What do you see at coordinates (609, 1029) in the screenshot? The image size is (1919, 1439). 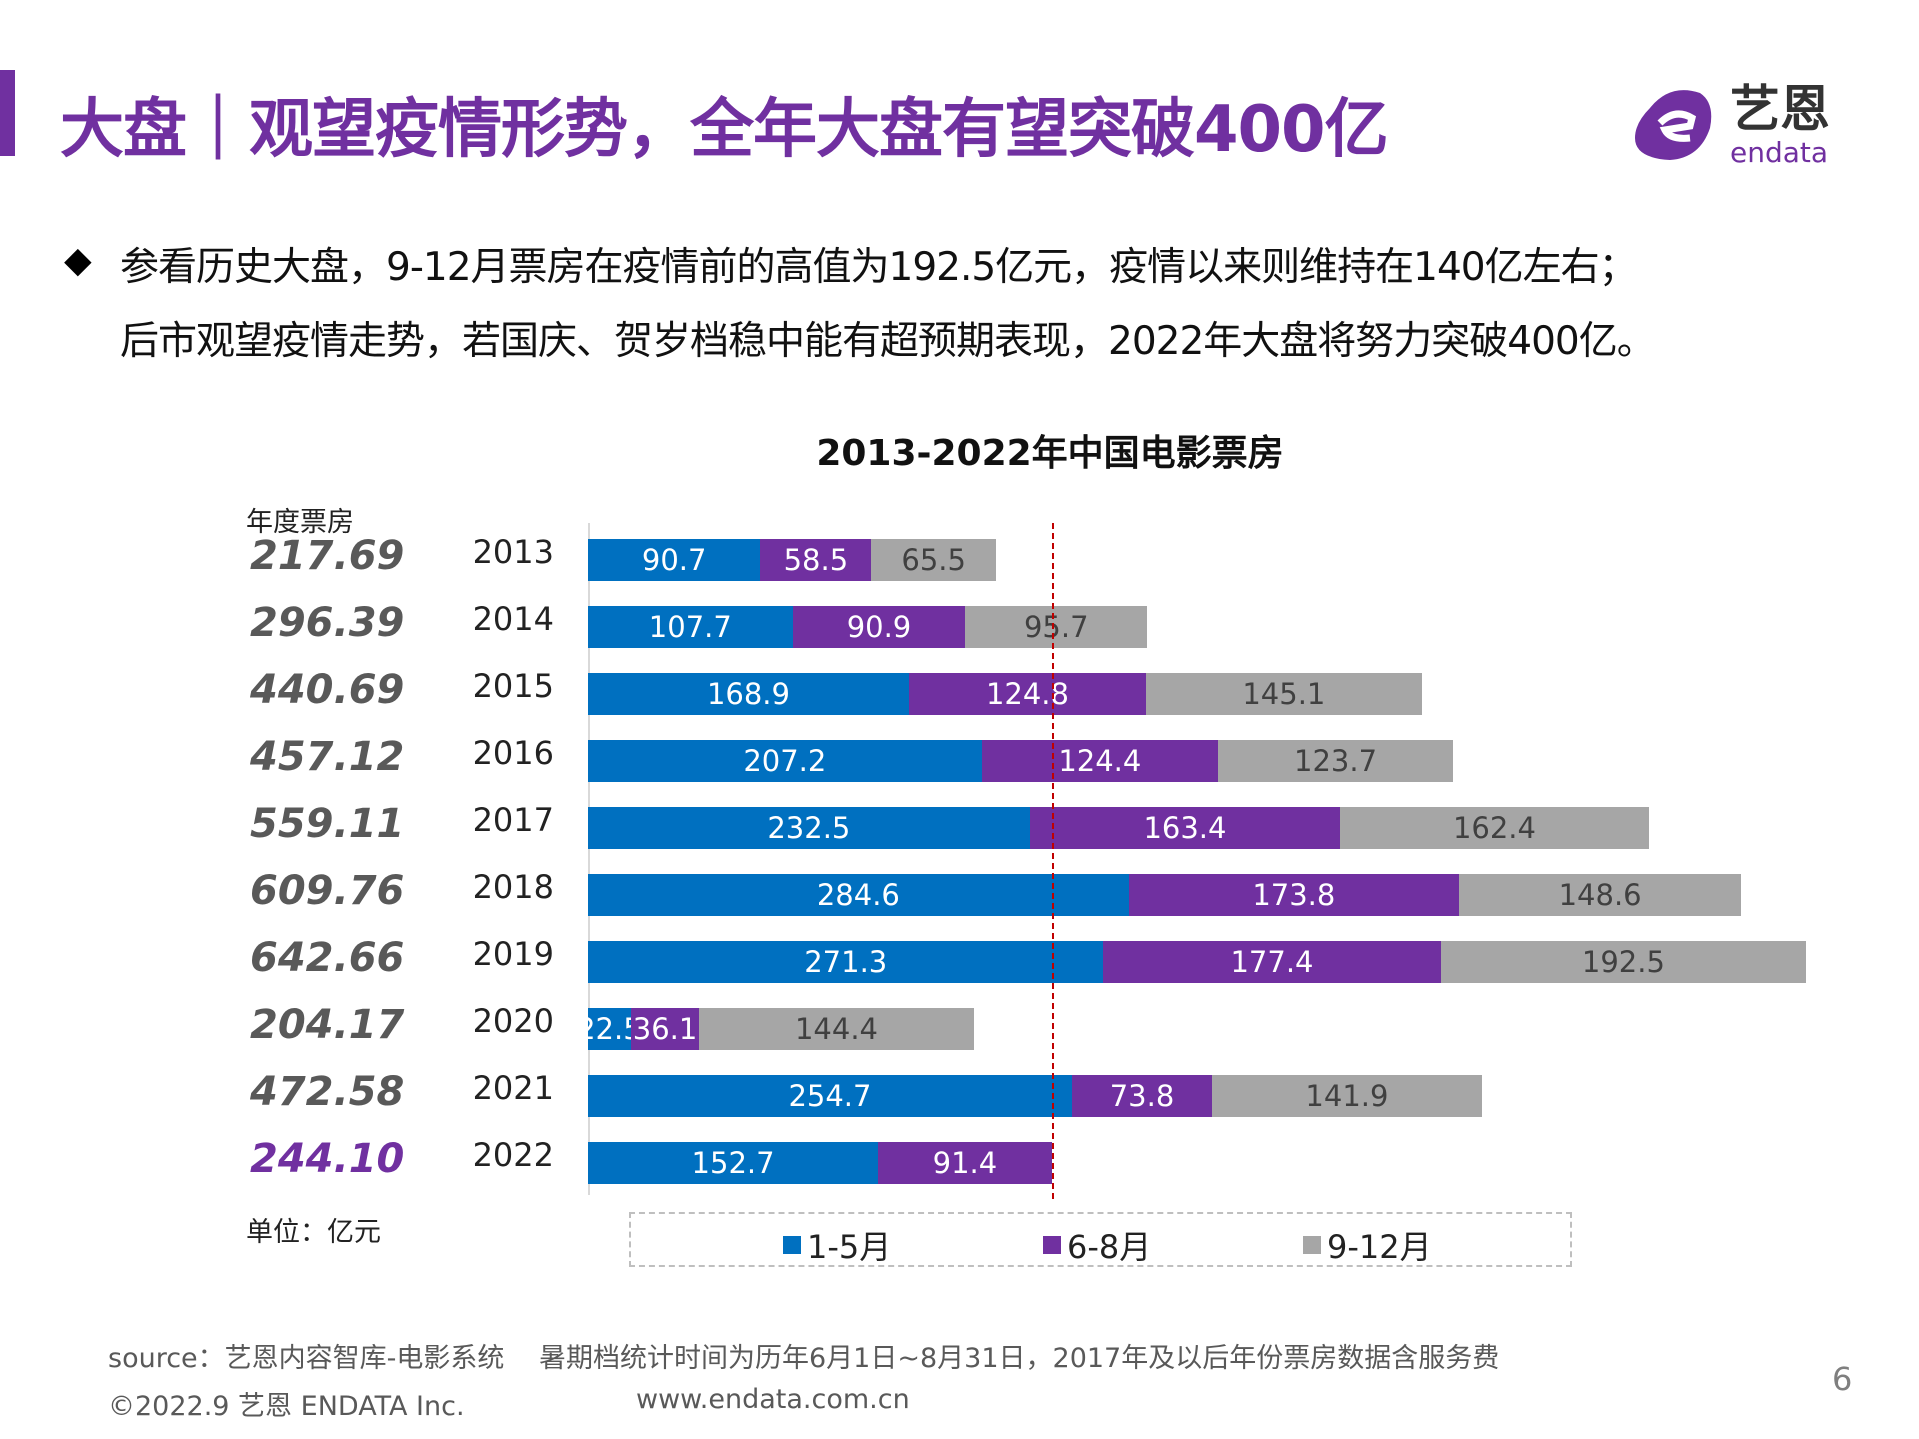 I see `bar-segment: 22.5` at bounding box center [609, 1029].